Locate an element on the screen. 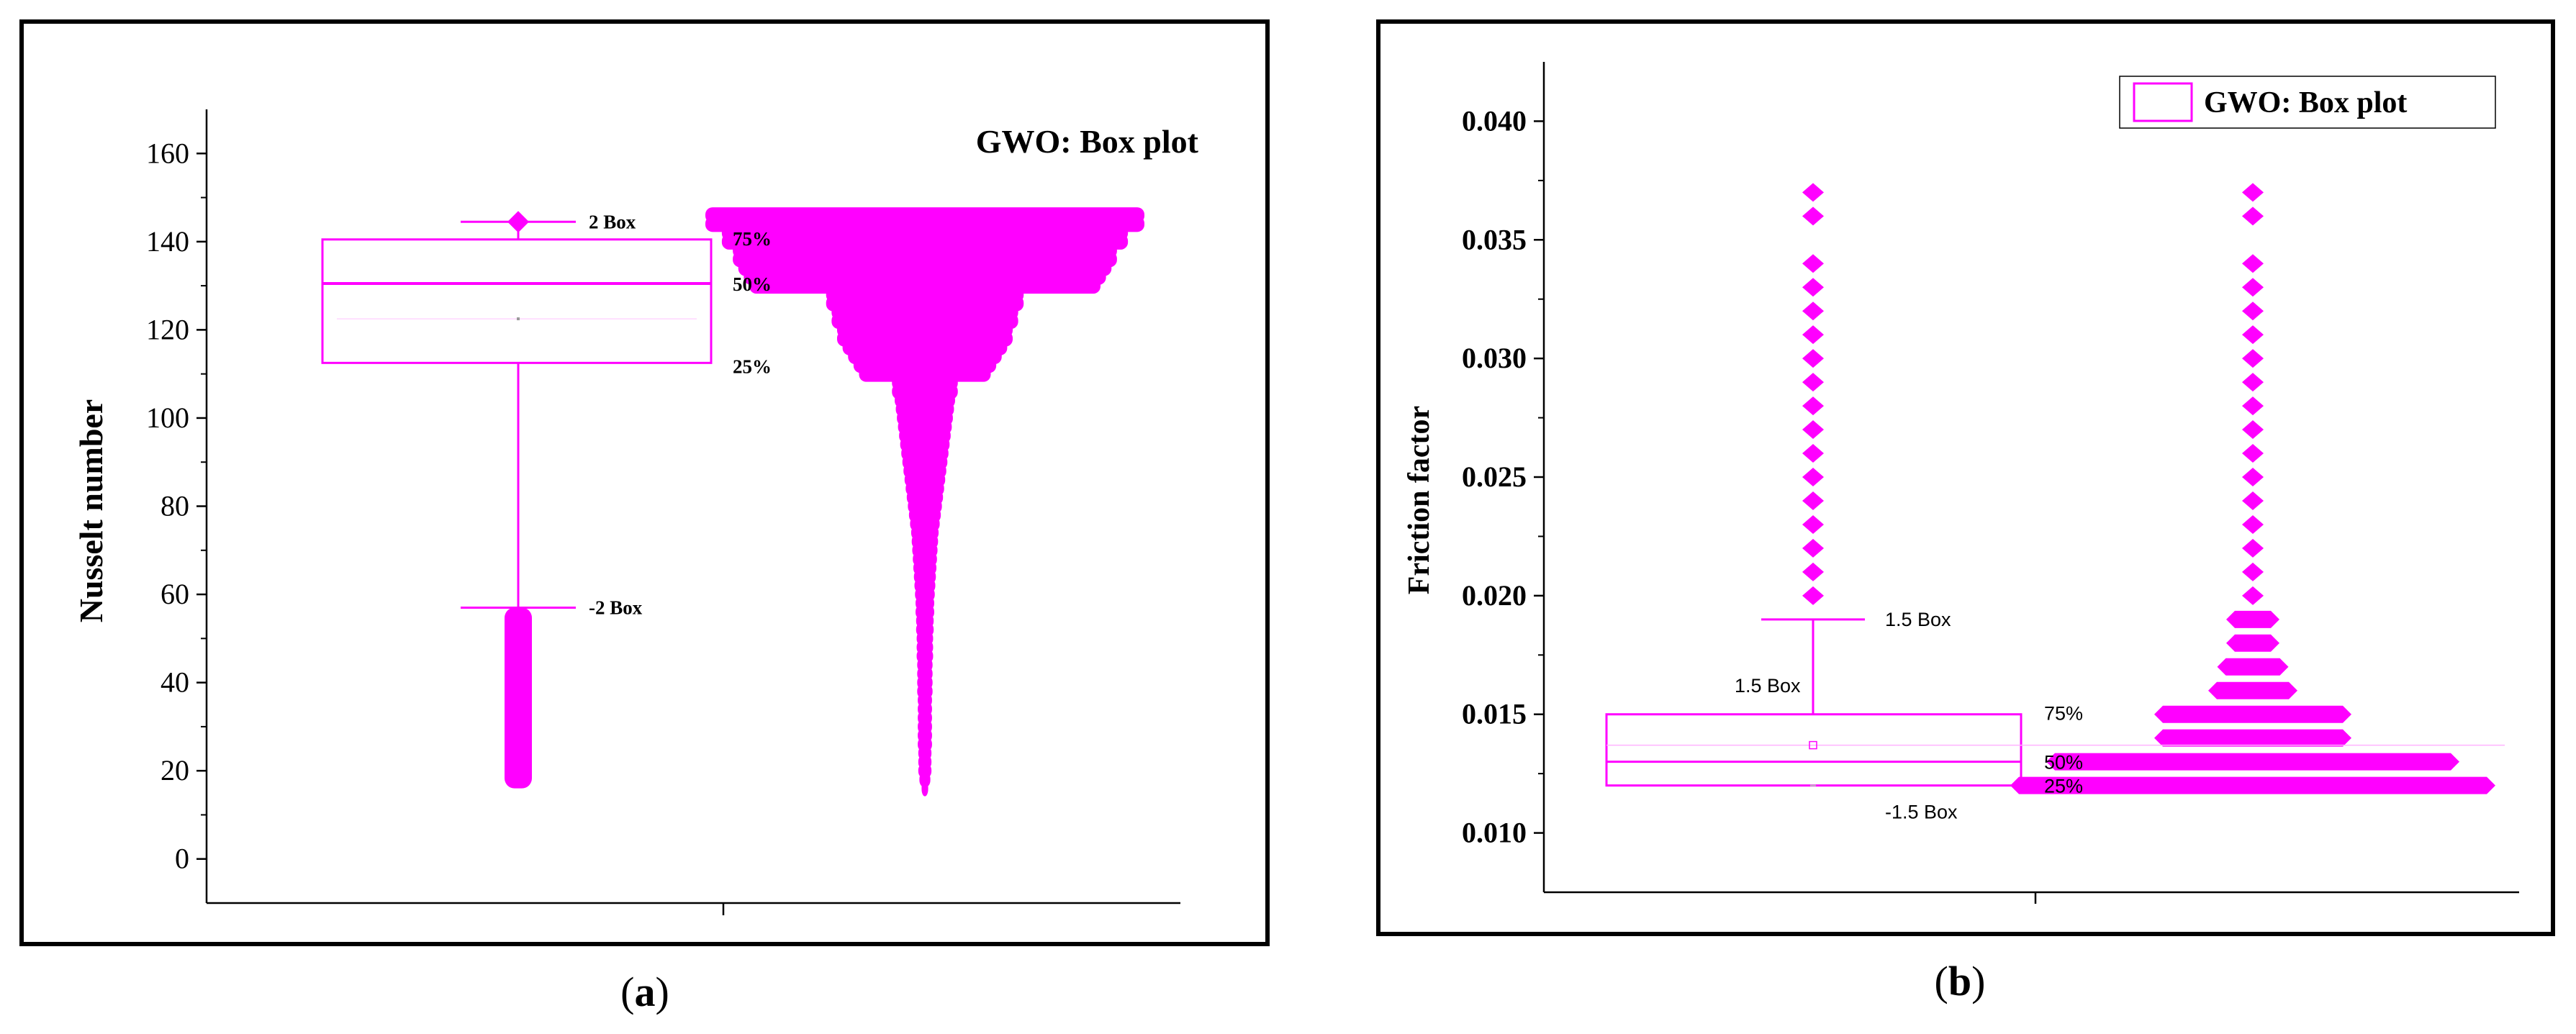 This screenshot has width=2576, height=1034. panel-a-y-tick-label: 0 is located at coordinates (182, 859).